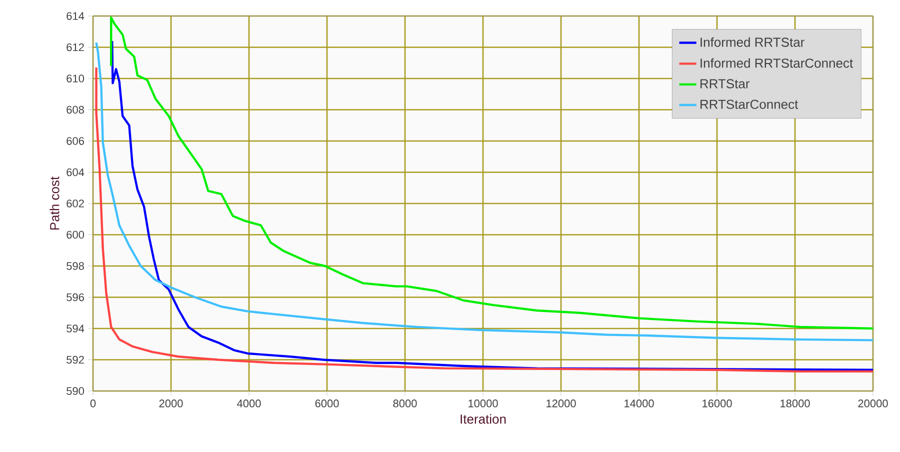 The width and height of the screenshot is (900, 452). Describe the element at coordinates (93, 404) in the screenshot. I see `x-tick-label: 0` at that location.